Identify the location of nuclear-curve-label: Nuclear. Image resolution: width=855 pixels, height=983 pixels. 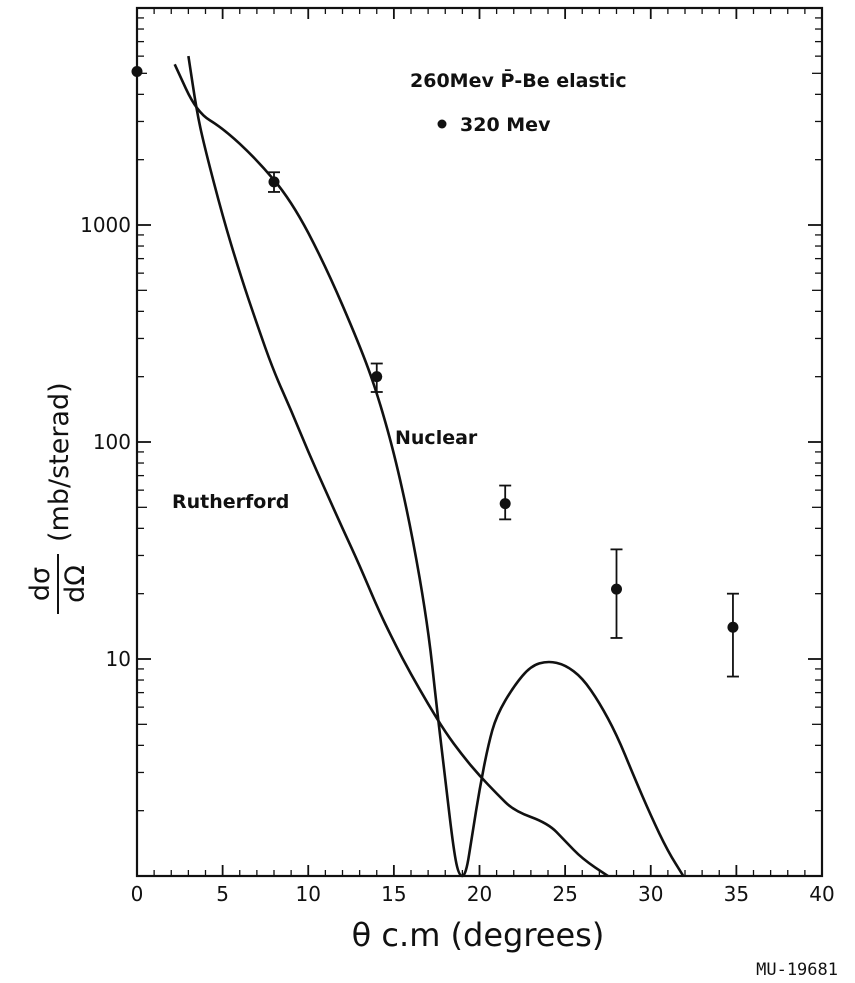
(436, 438).